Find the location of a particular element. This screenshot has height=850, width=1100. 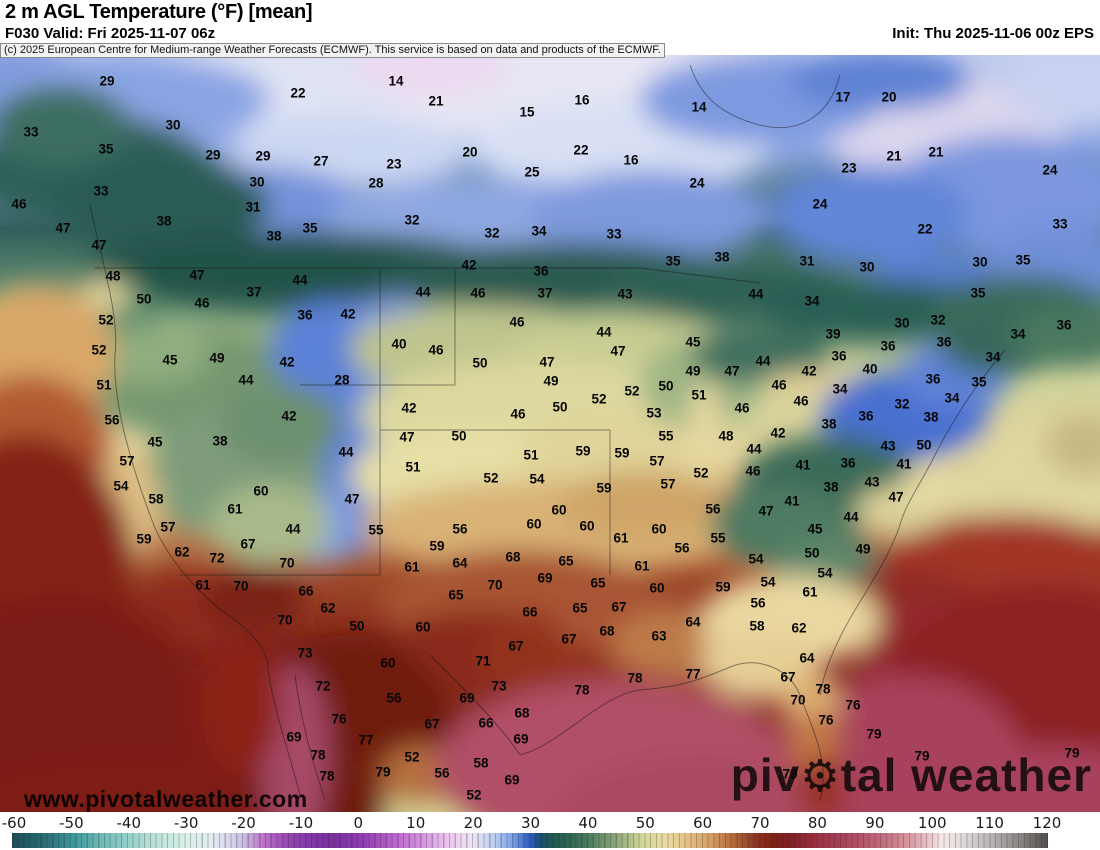

temp-label: 27 is located at coordinates (321, 161).